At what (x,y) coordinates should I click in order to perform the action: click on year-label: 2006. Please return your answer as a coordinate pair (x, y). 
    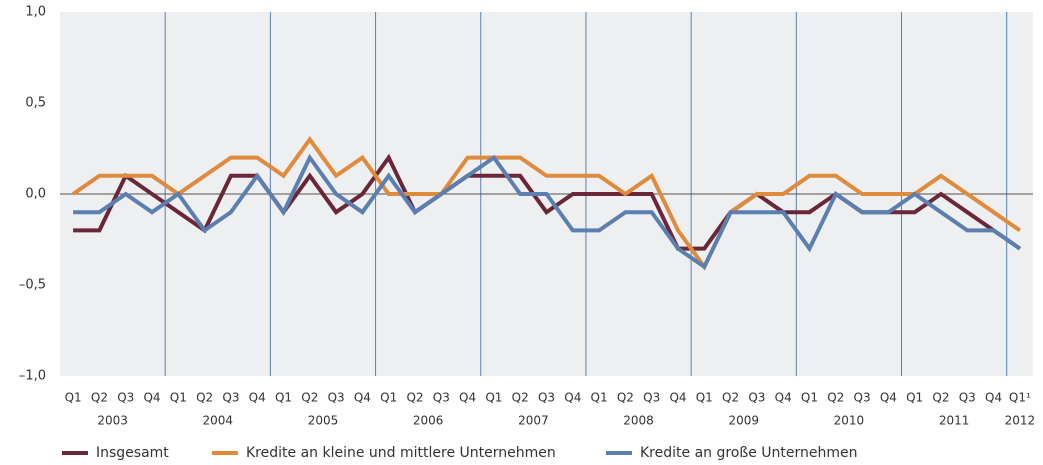
    Looking at the image, I should click on (428, 421).